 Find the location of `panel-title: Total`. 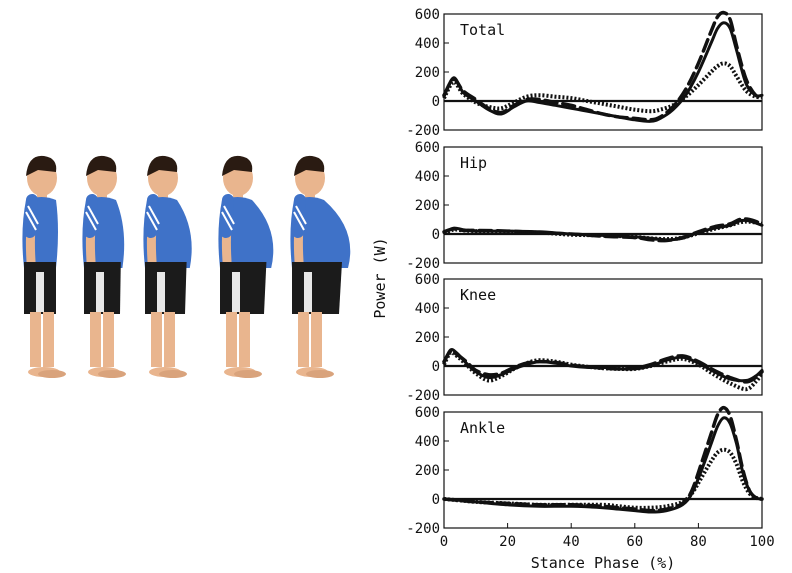

panel-title: Total is located at coordinates (482, 30).